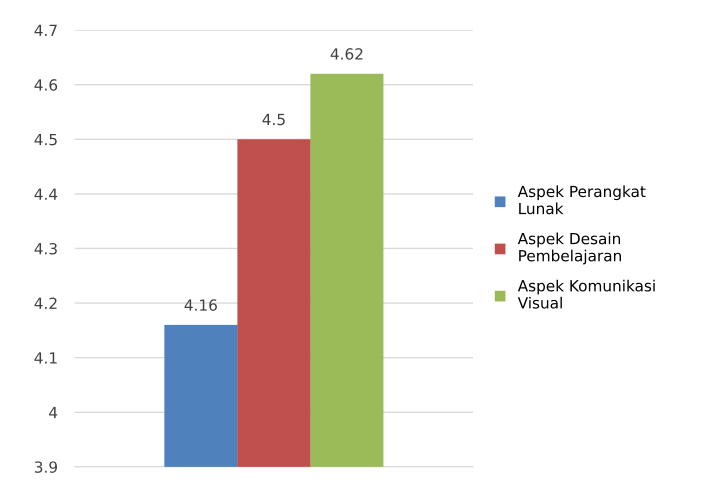  What do you see at coordinates (45, 303) in the screenshot?
I see `y-tick-label: 4.2` at bounding box center [45, 303].